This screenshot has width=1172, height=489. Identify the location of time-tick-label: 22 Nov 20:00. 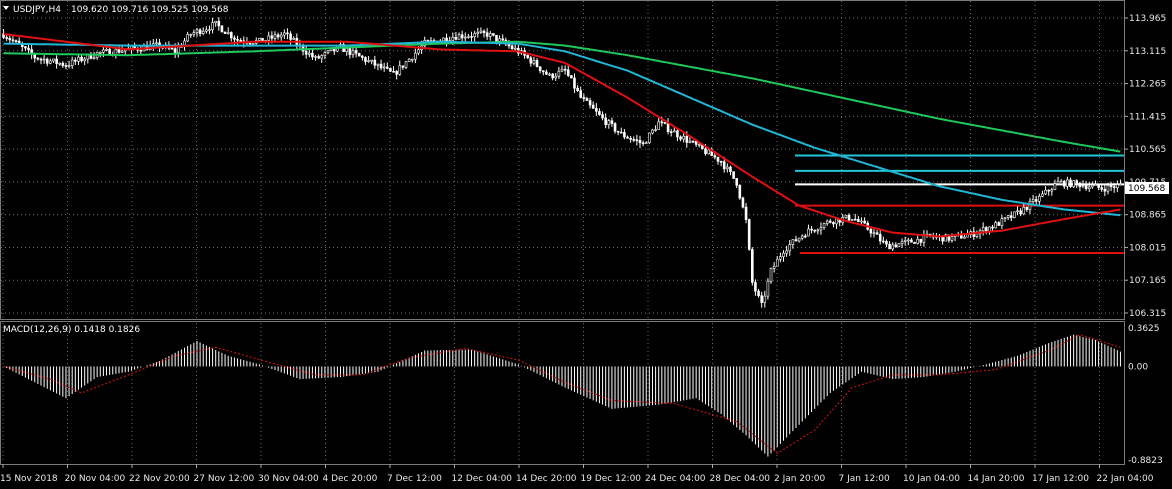
(159, 479).